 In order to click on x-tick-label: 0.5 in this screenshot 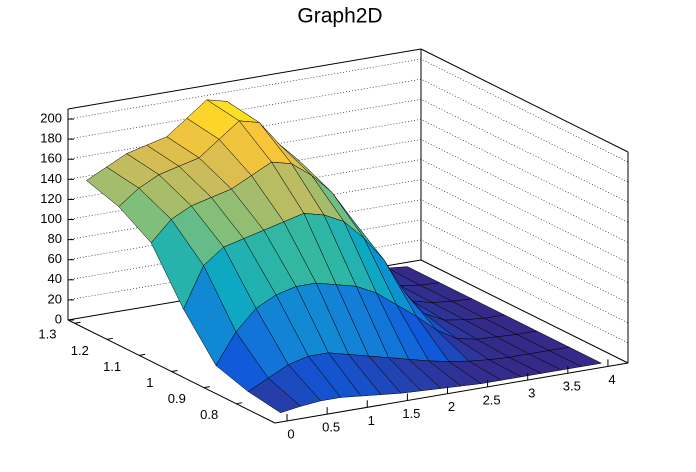, I will do `click(331, 427)`.